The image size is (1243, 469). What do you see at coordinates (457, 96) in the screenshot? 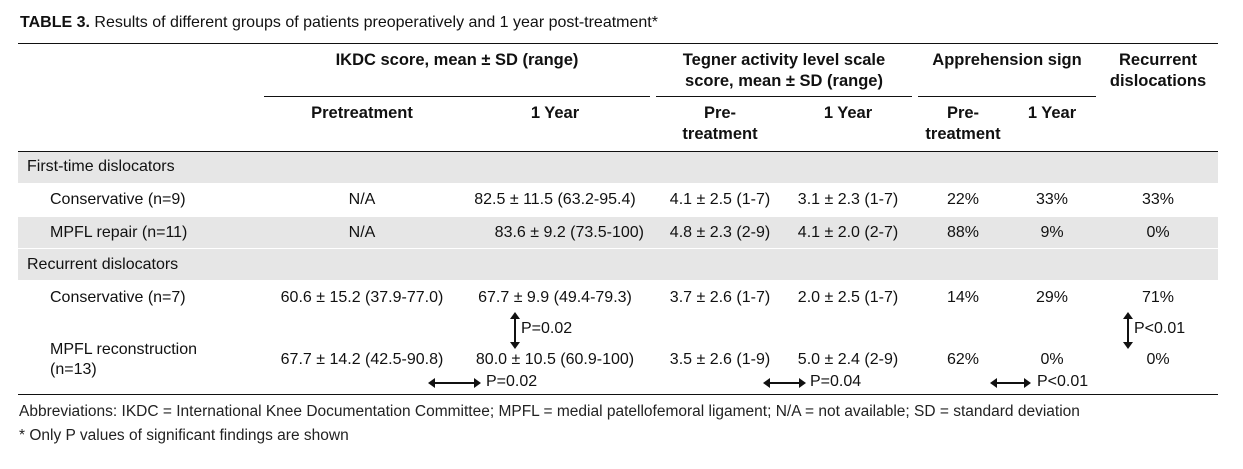
I see `ikdc-underline` at bounding box center [457, 96].